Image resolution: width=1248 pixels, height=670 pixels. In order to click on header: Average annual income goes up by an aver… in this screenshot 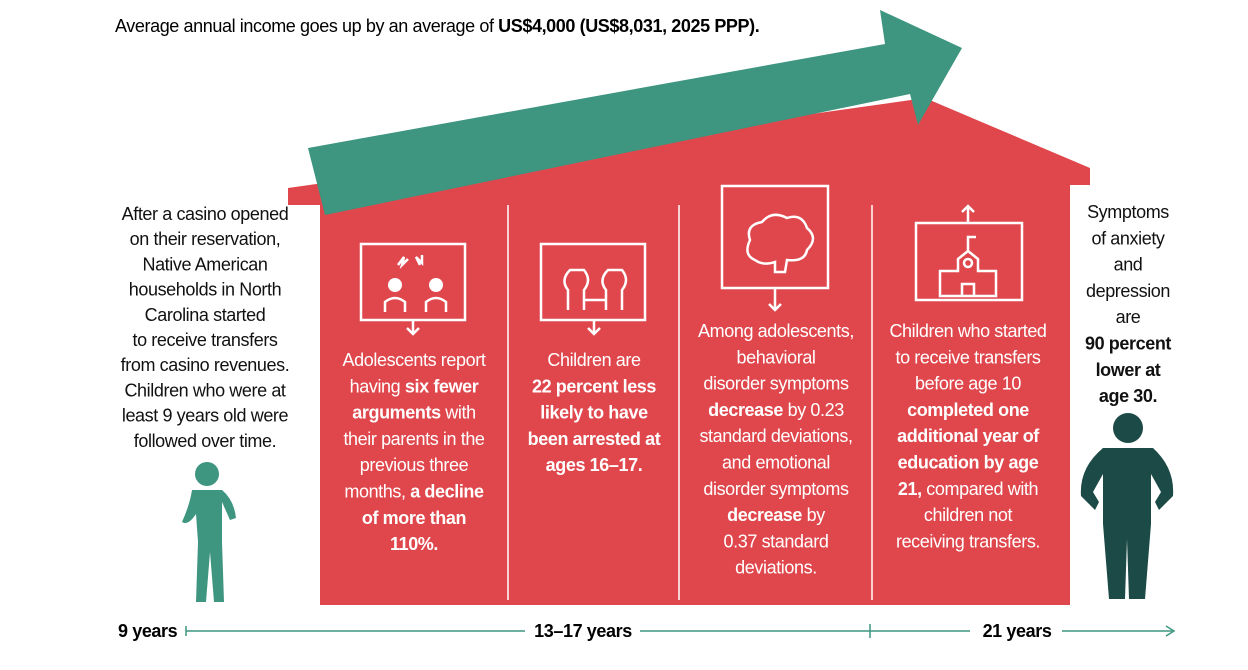, I will do `click(437, 26)`.